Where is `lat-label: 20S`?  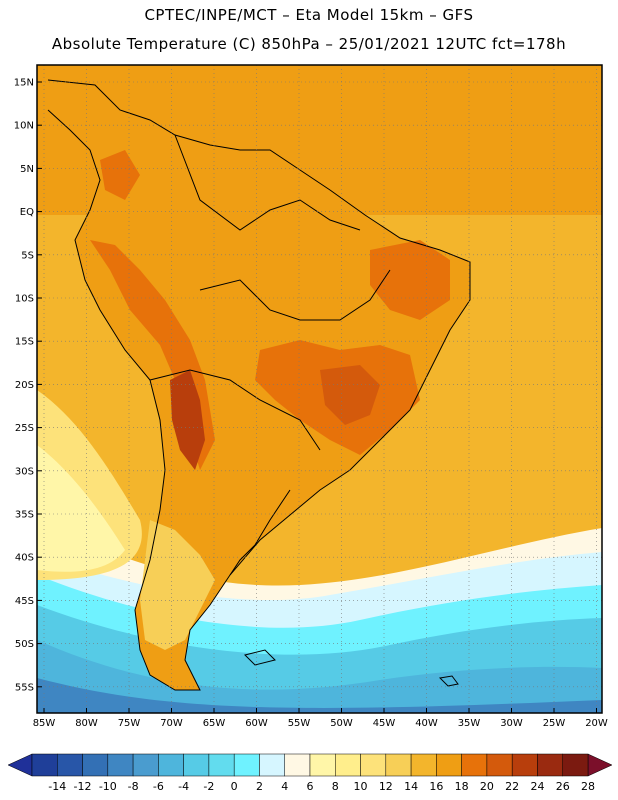 lat-label: 20S is located at coordinates (24, 385).